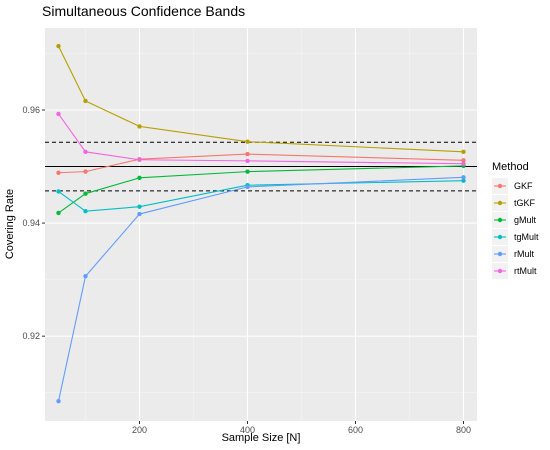 The height and width of the screenshot is (450, 550). Describe the element at coordinates (31, 336) in the screenshot. I see `y-tick-label: 0.92` at that location.